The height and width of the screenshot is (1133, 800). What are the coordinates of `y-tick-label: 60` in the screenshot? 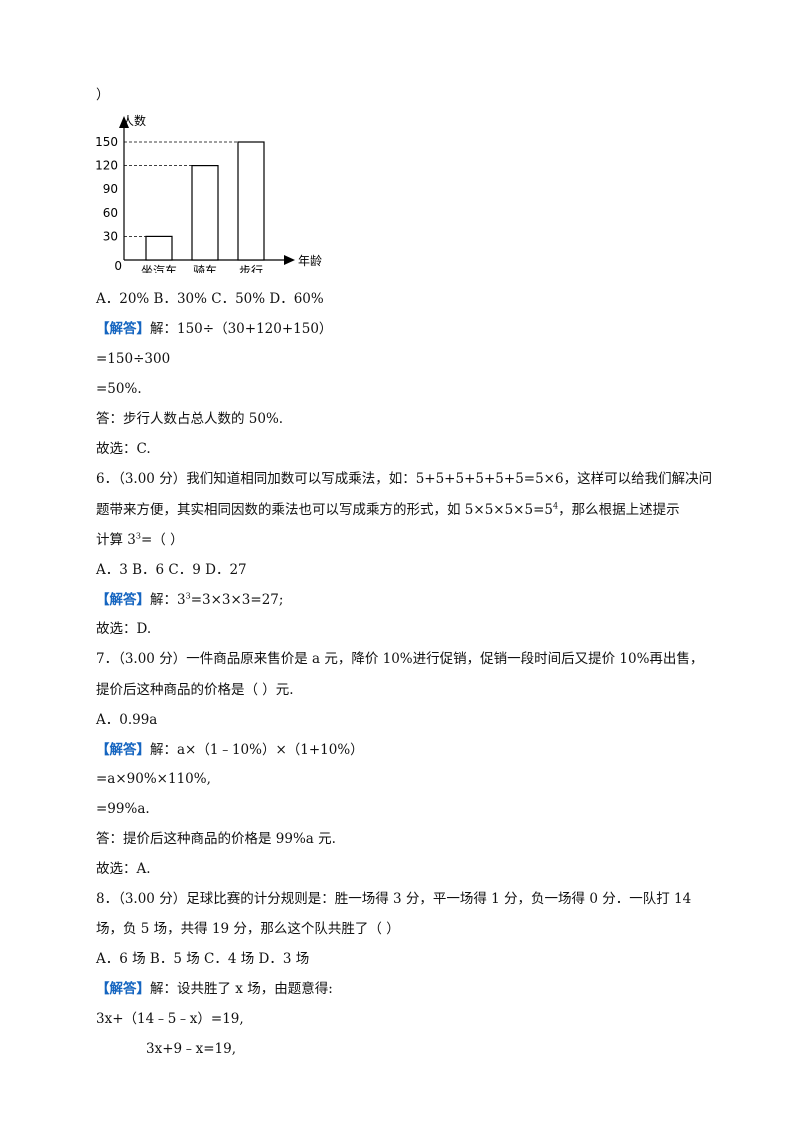 It's located at (110, 213).